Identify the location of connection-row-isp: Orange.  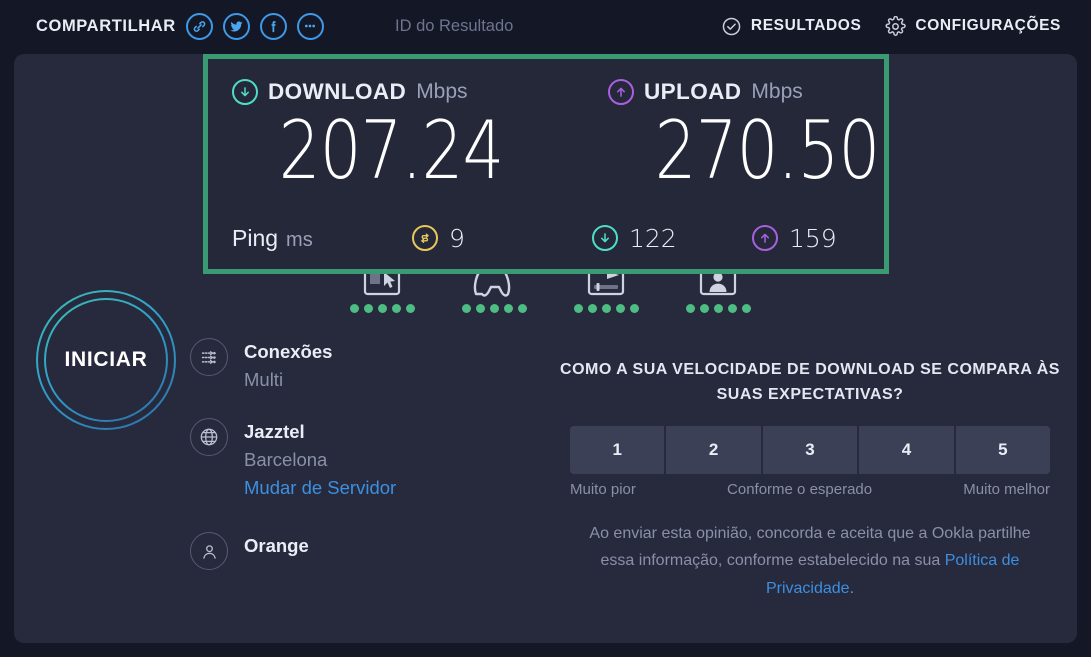
(249, 551).